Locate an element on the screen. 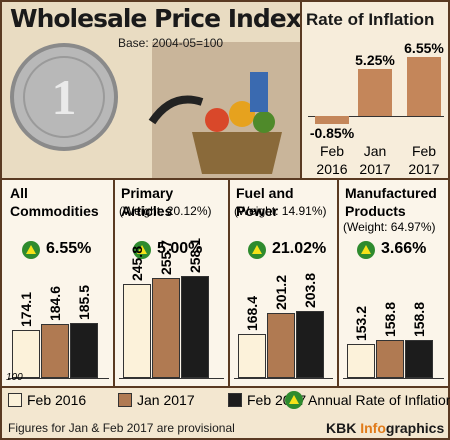 Image resolution: width=450 pixels, height=440 pixels. value-label: -0.85% is located at coordinates (332, 132).